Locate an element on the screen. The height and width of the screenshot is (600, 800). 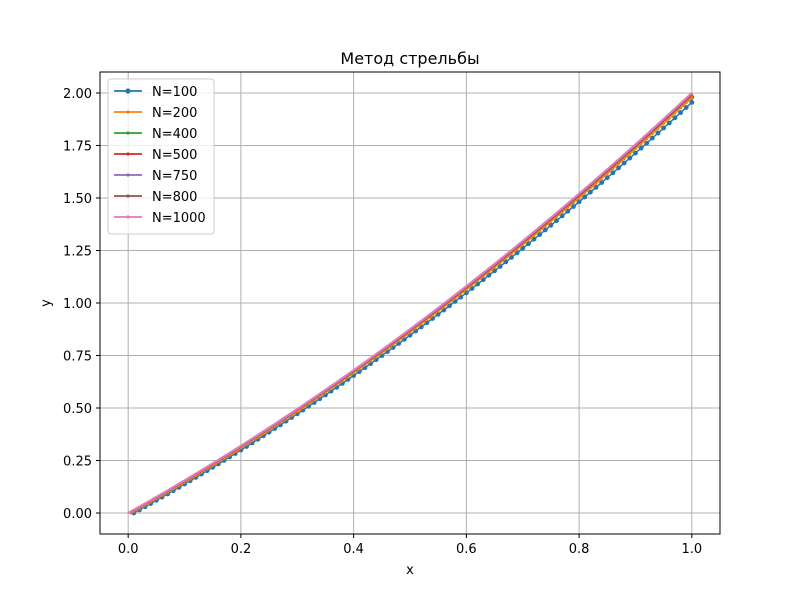
y-tick-label: 0.75 is located at coordinates (77, 357).